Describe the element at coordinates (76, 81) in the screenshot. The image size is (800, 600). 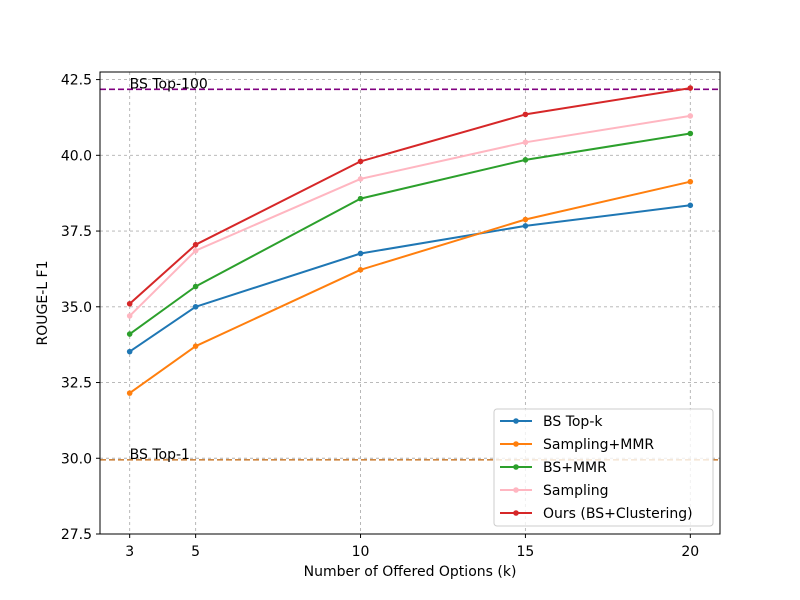
I see `y-tick-label: 42.5` at that location.